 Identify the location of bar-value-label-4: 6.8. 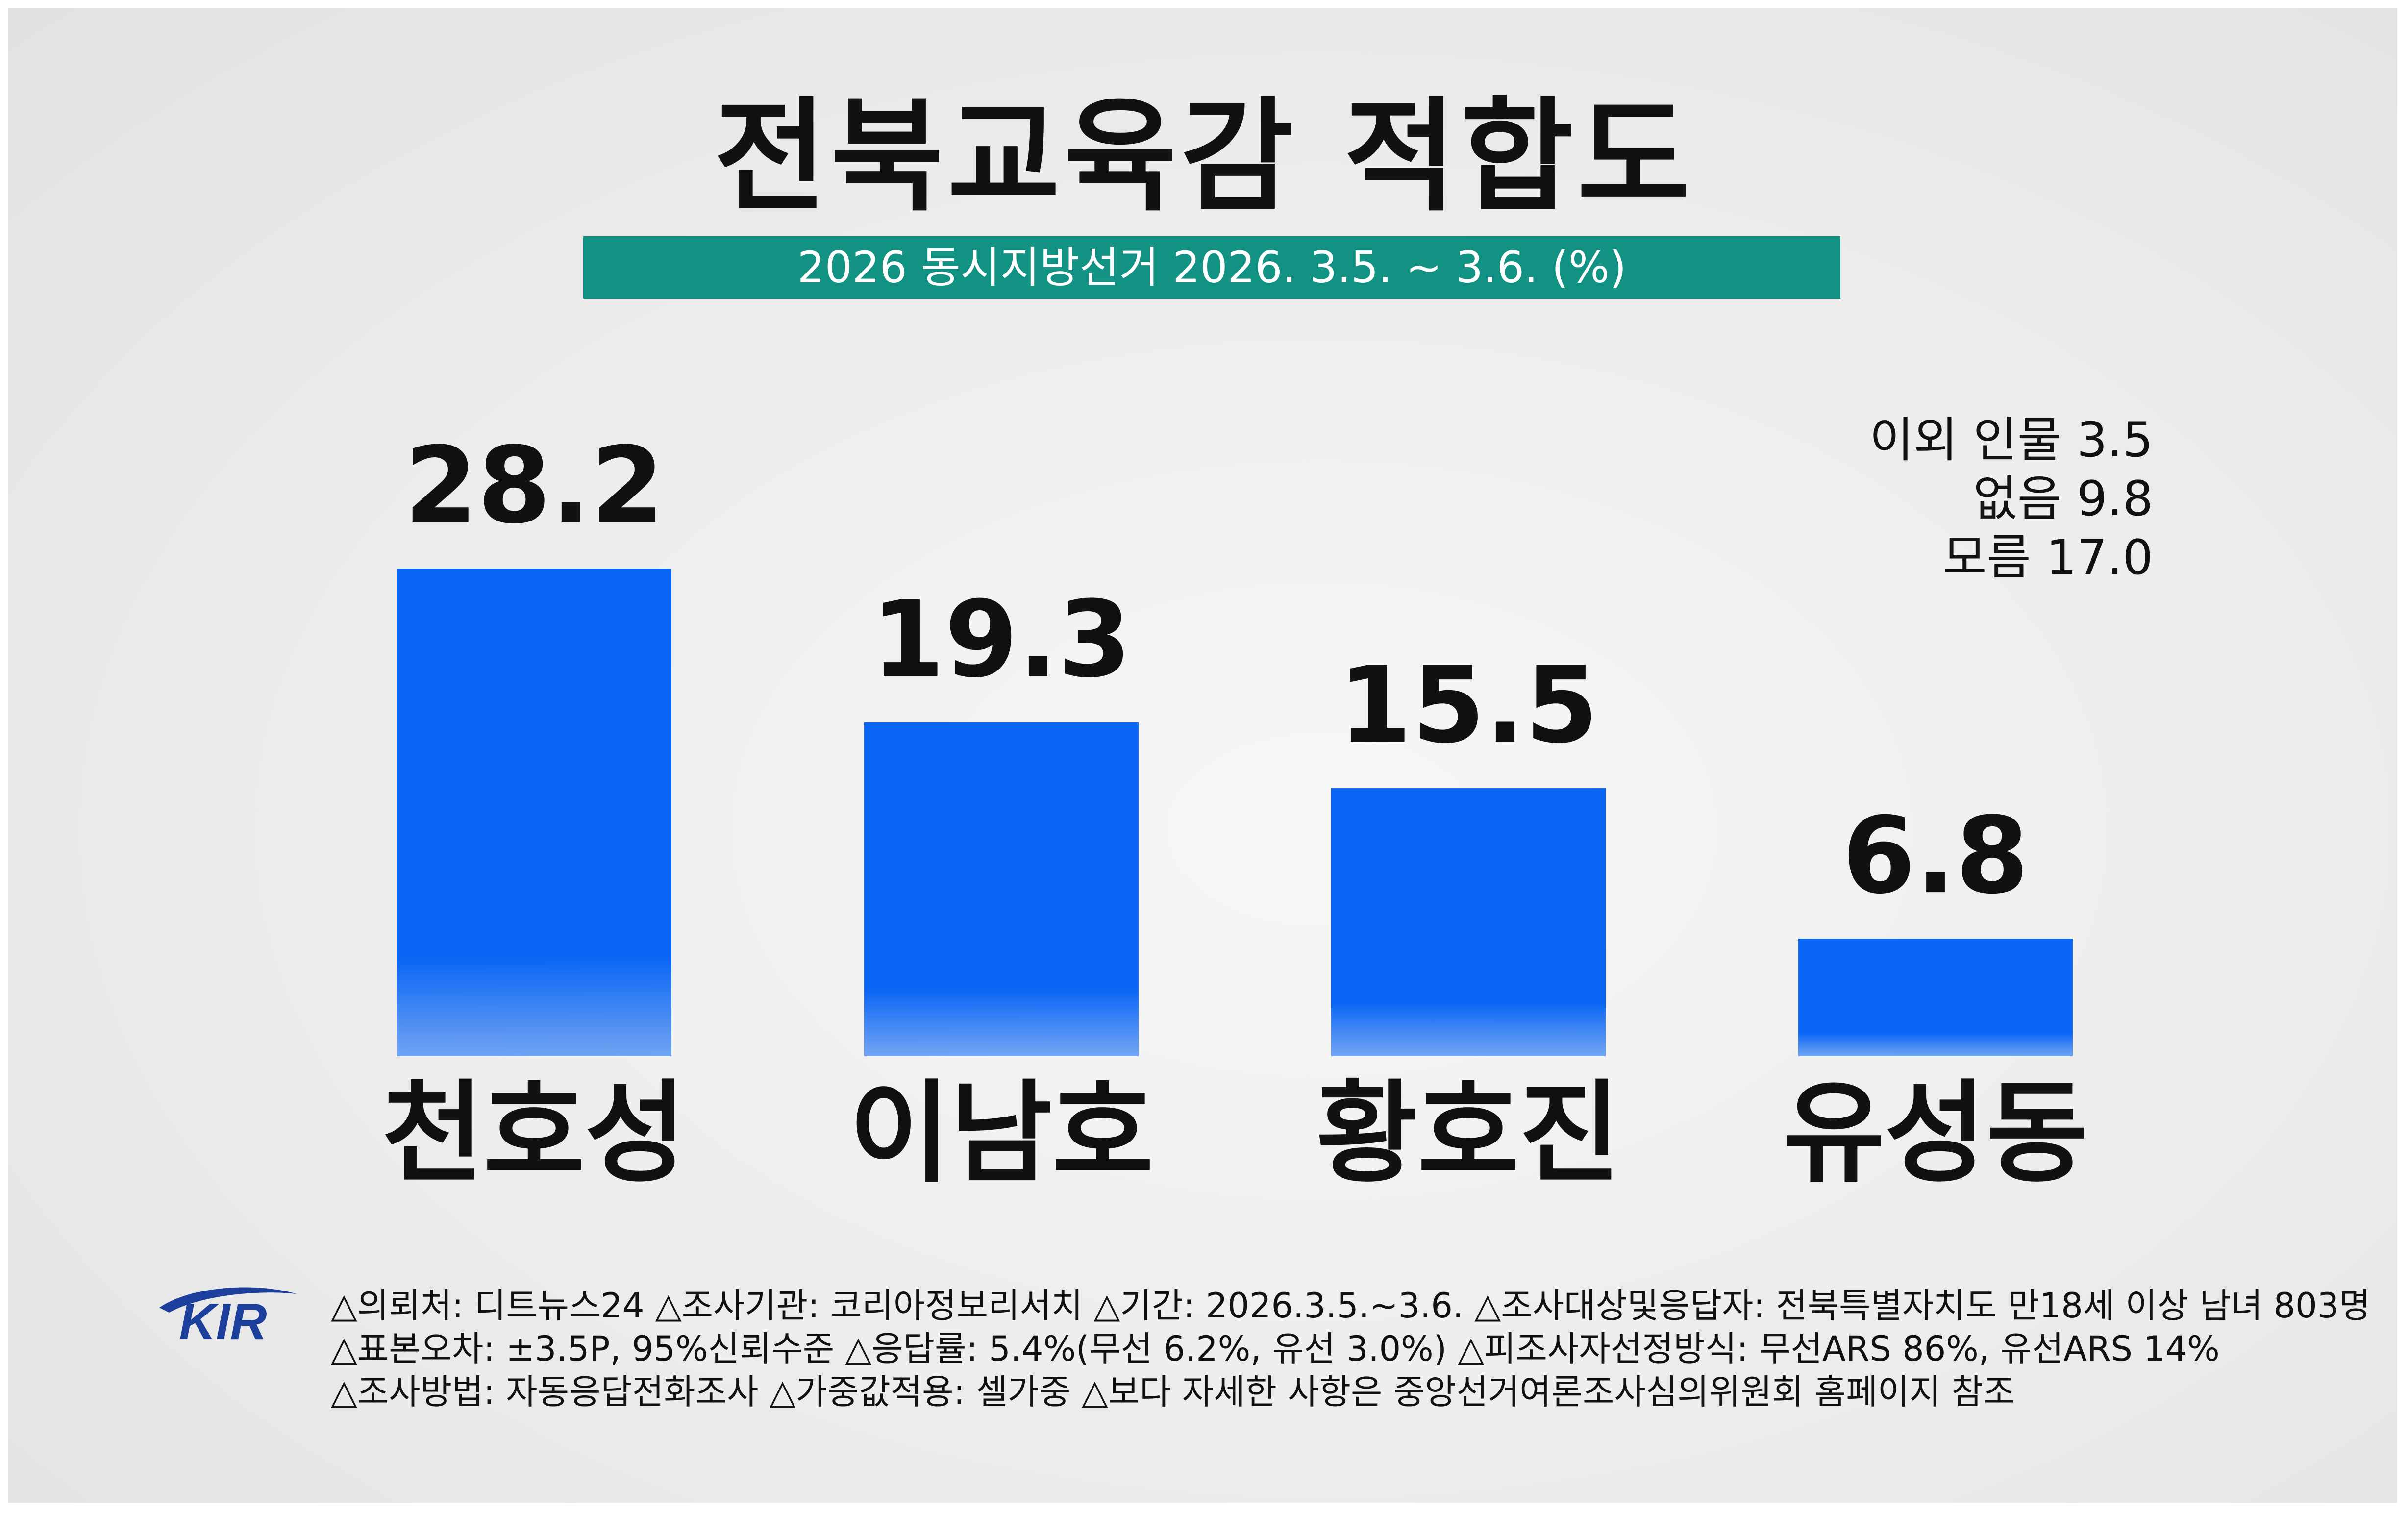
(1935, 855).